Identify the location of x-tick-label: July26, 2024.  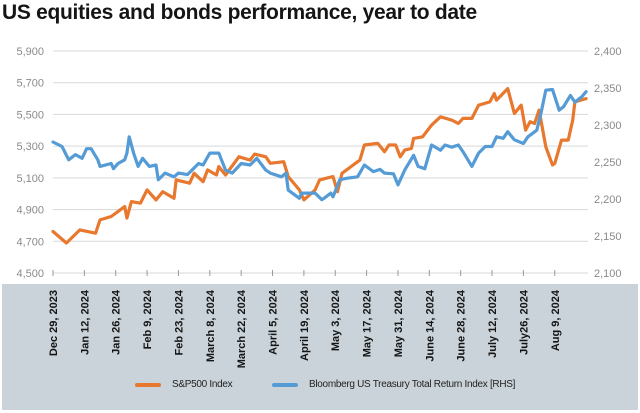
(524, 322).